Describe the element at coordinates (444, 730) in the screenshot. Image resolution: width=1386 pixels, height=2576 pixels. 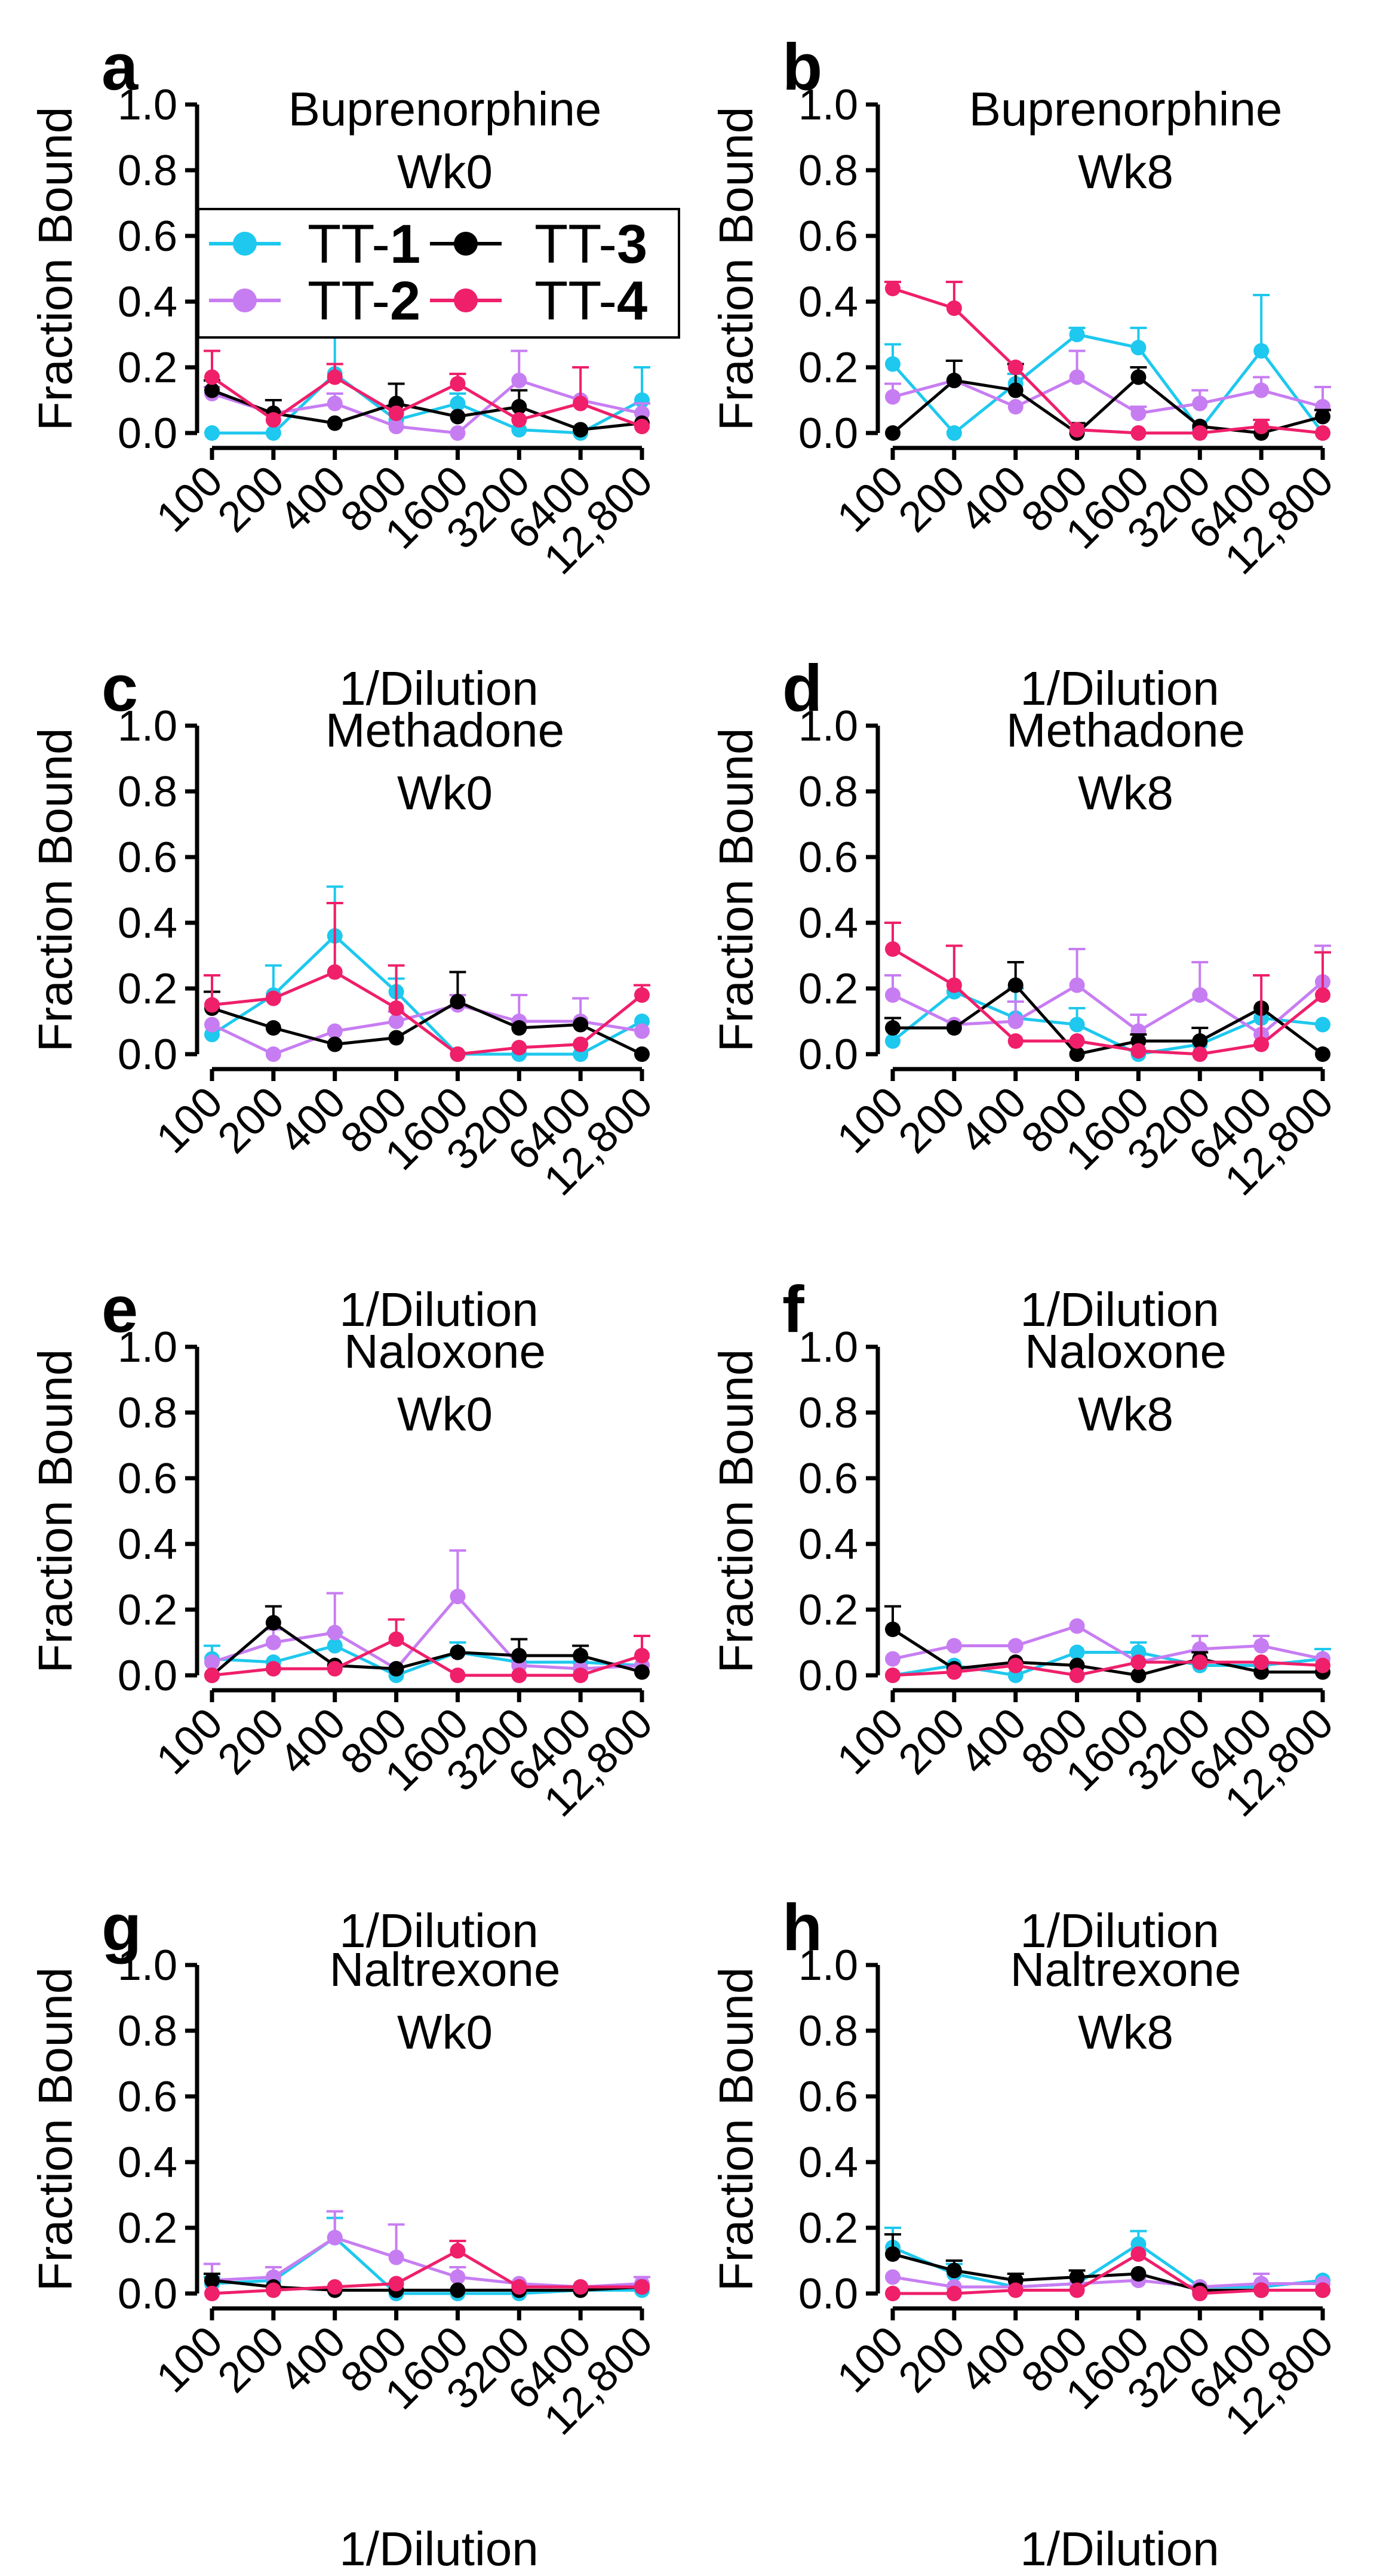
I see `chart-title-line: Methadone` at that location.